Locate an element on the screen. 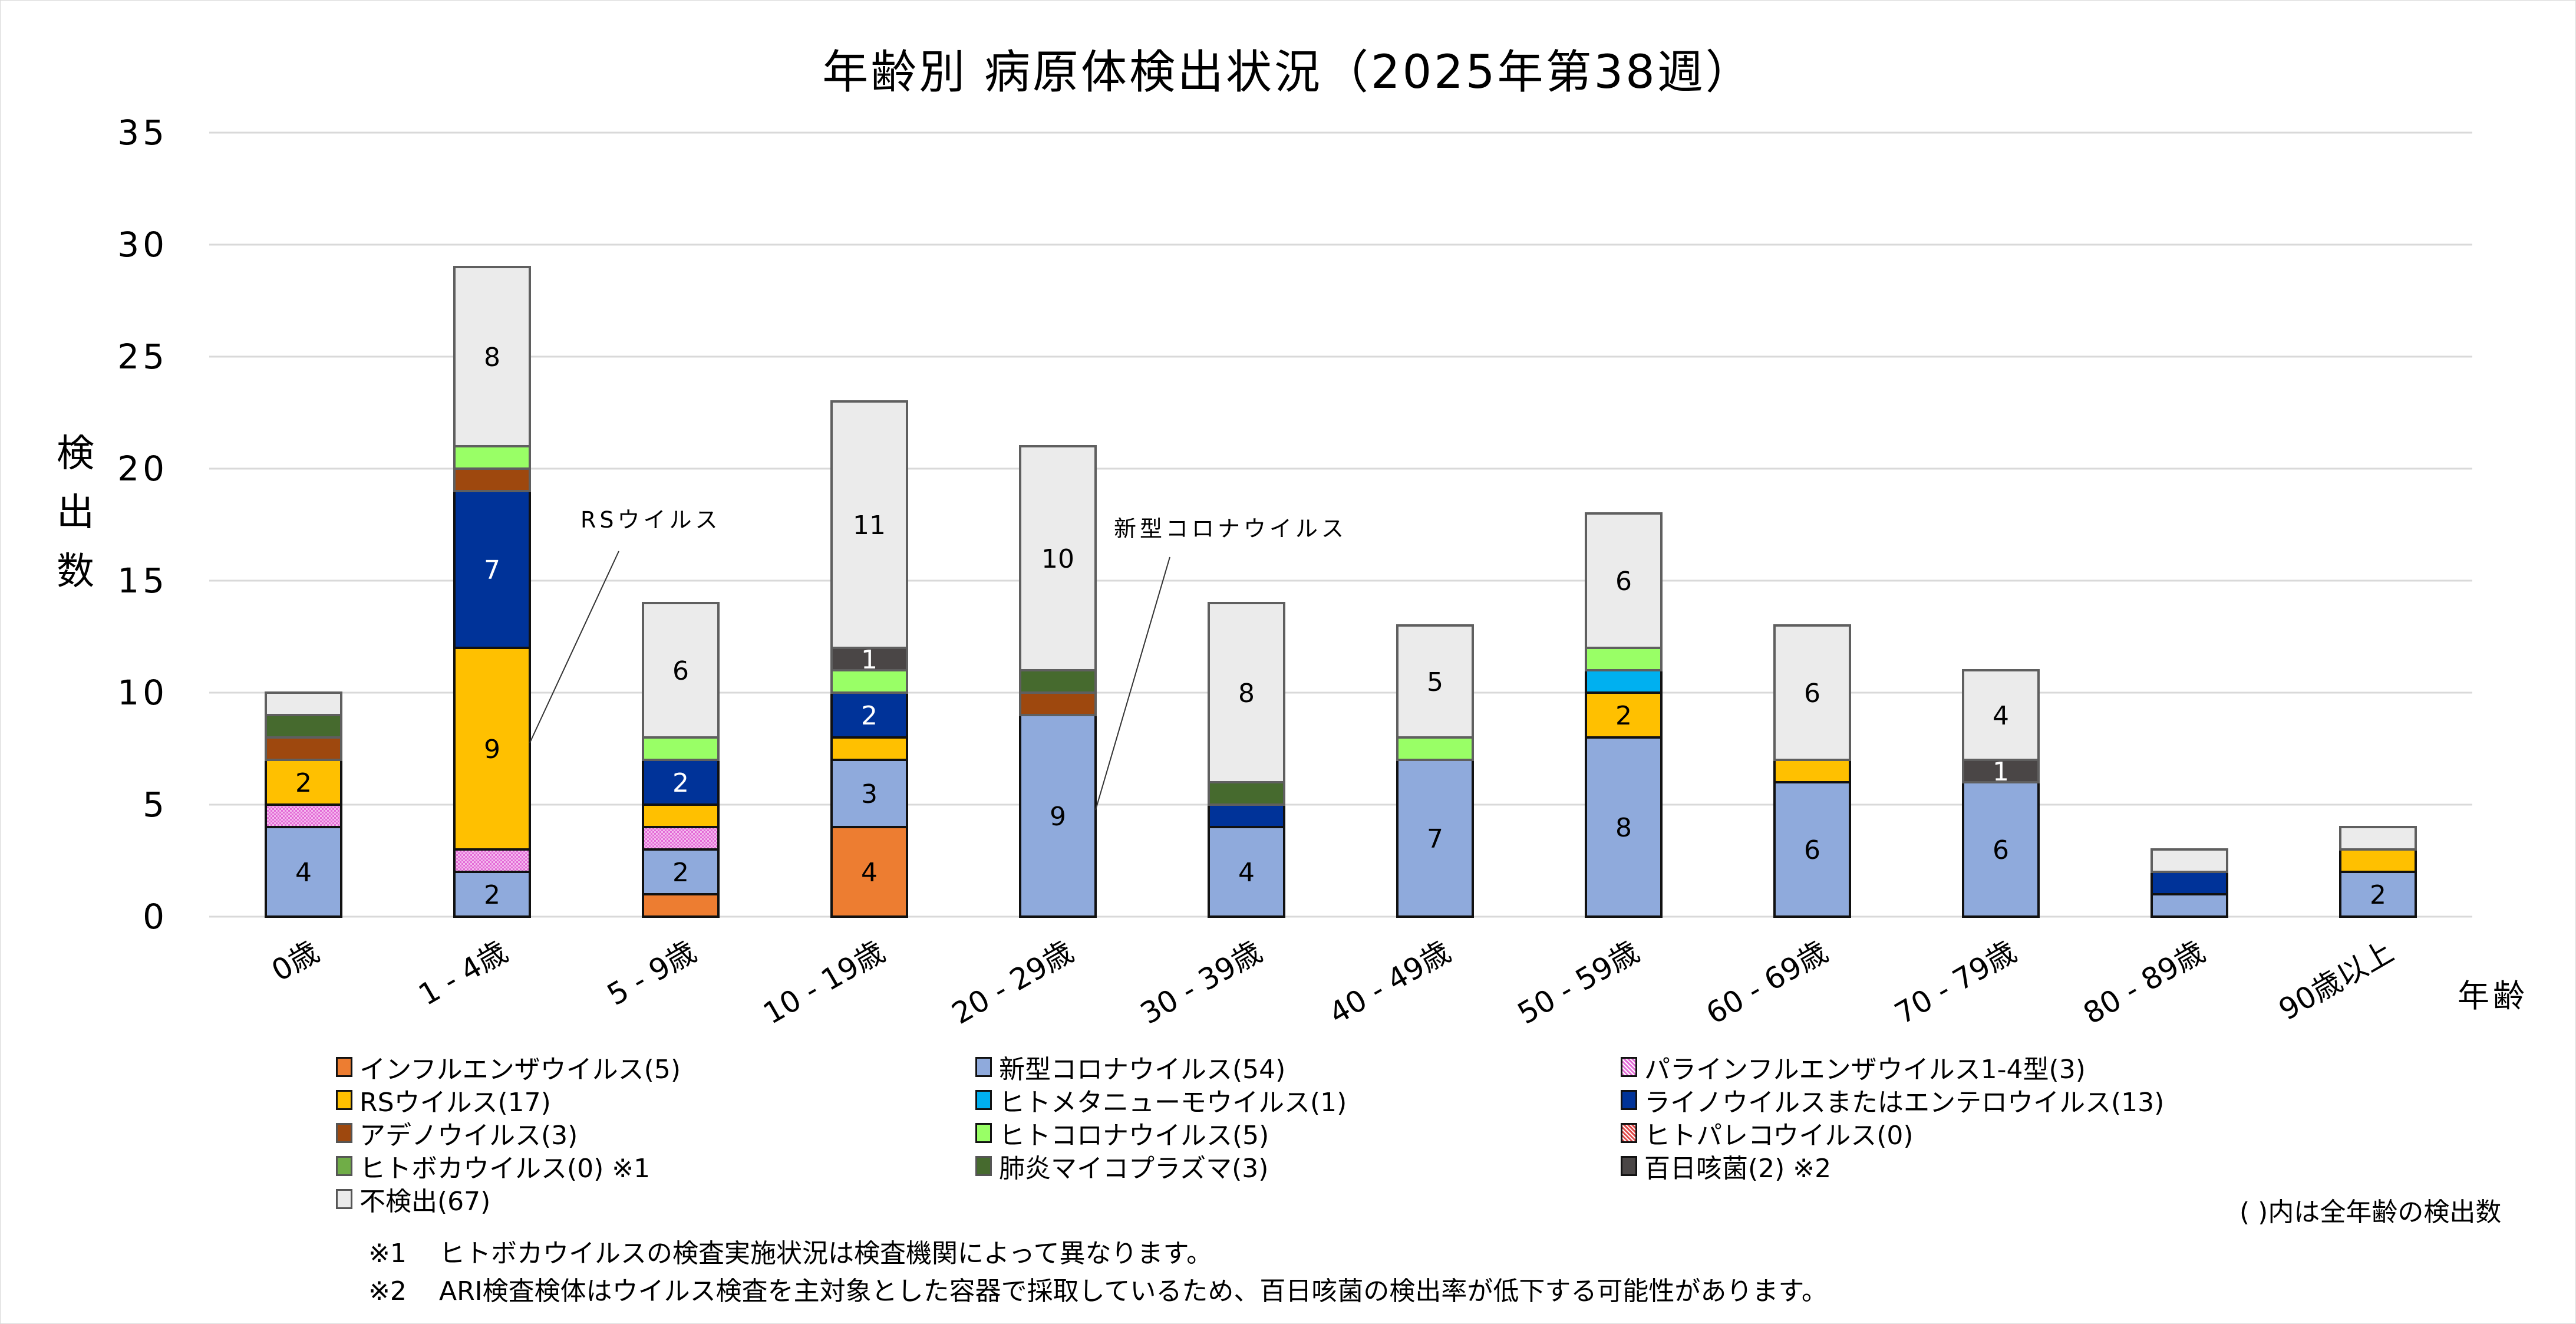 This screenshot has width=2576, height=1324. x-tick-label: 1 - 4歳 is located at coordinates (463, 973).